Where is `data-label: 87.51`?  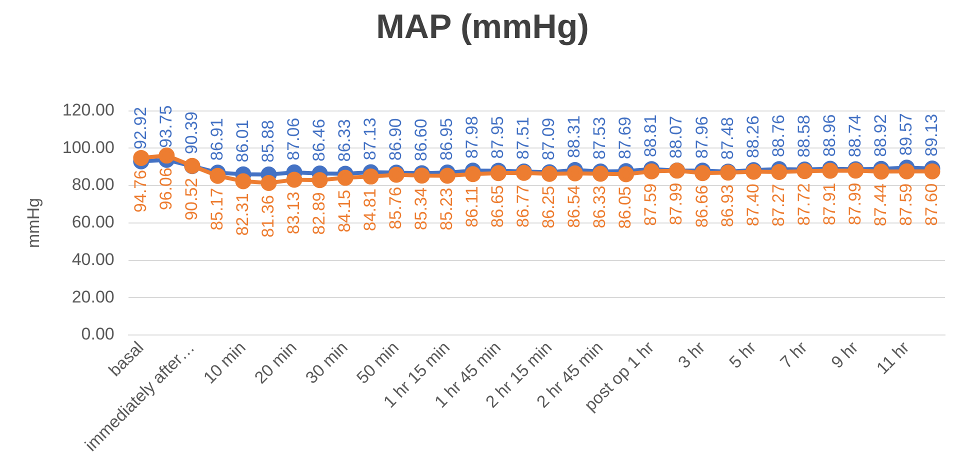 data-label: 87.51 is located at coordinates (523, 138).